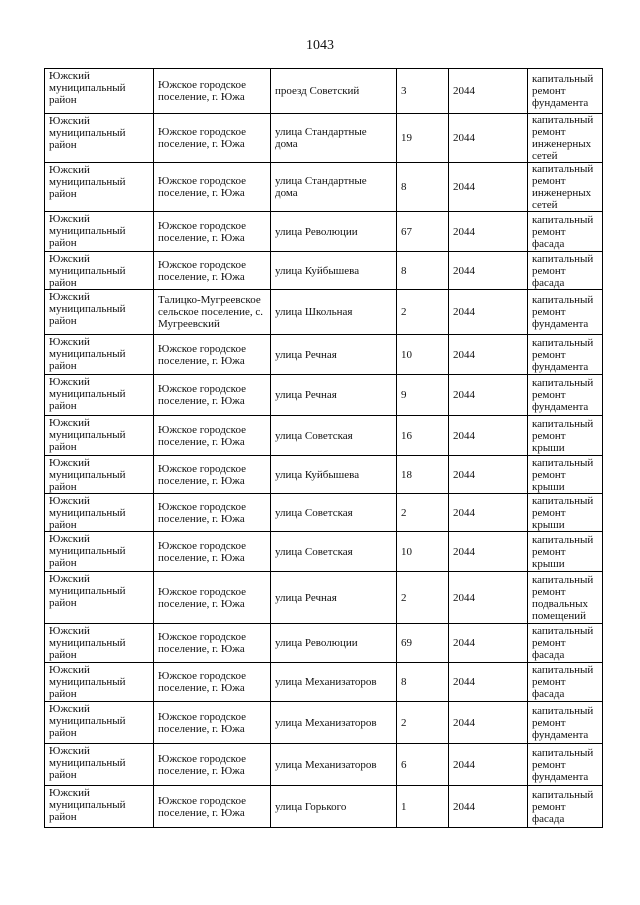 The width and height of the screenshot is (640, 905). Describe the element at coordinates (422, 435) in the screenshot. I see `house-number-cell: 16` at that location.